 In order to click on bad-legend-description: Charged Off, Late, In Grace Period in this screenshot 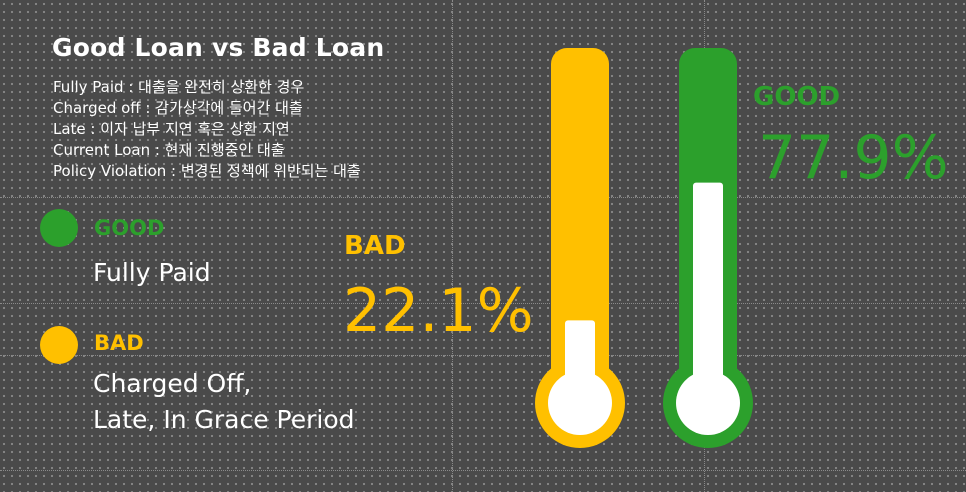, I will do `click(224, 402)`.